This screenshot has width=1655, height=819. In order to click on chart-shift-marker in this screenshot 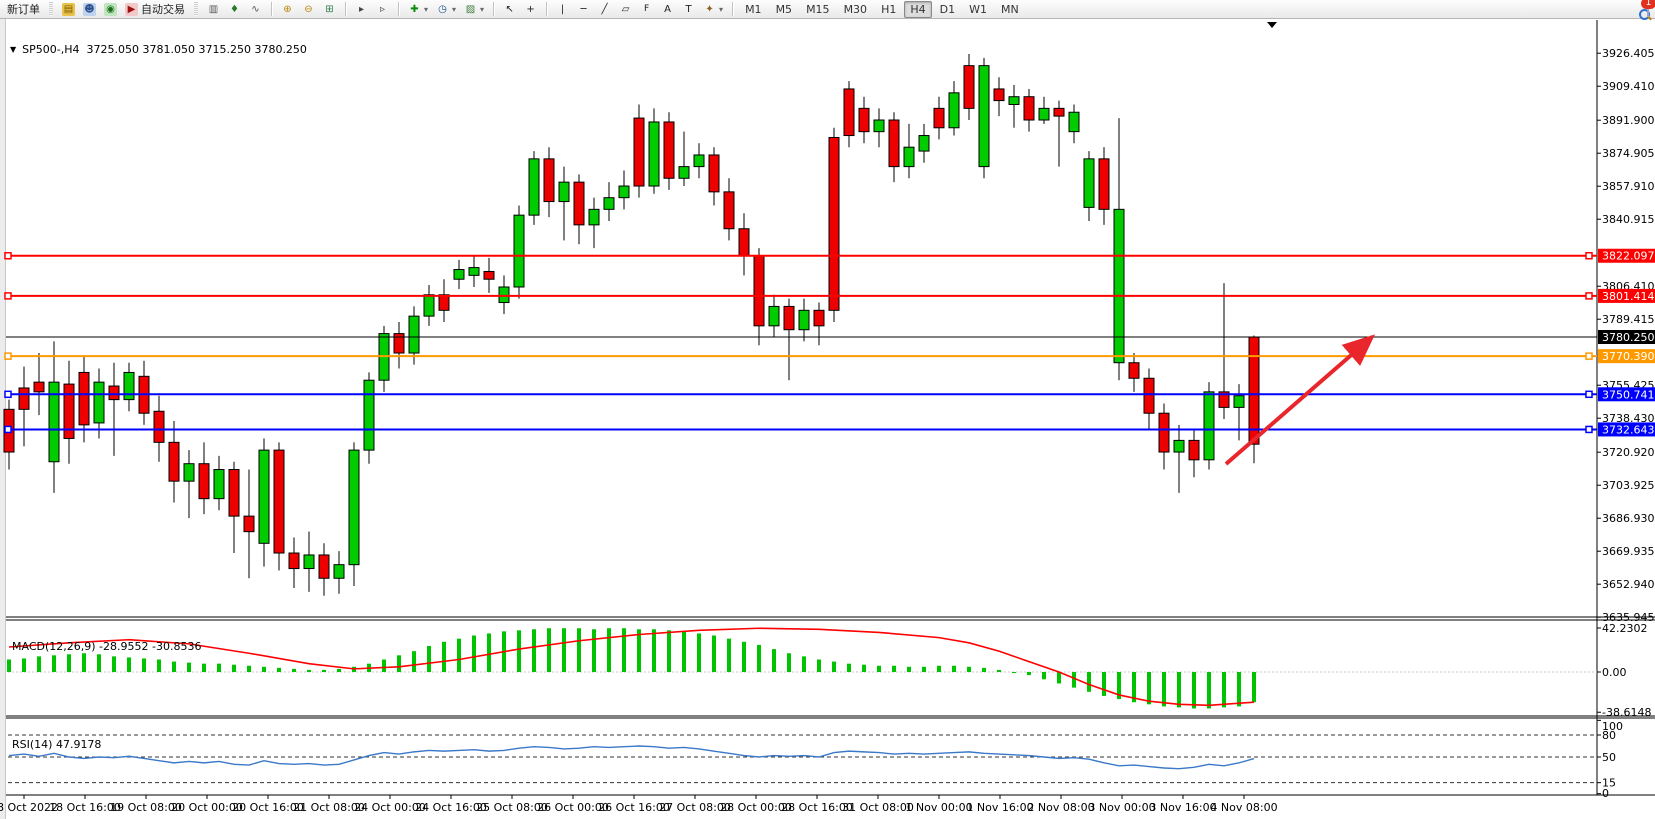, I will do `click(1272, 25)`.